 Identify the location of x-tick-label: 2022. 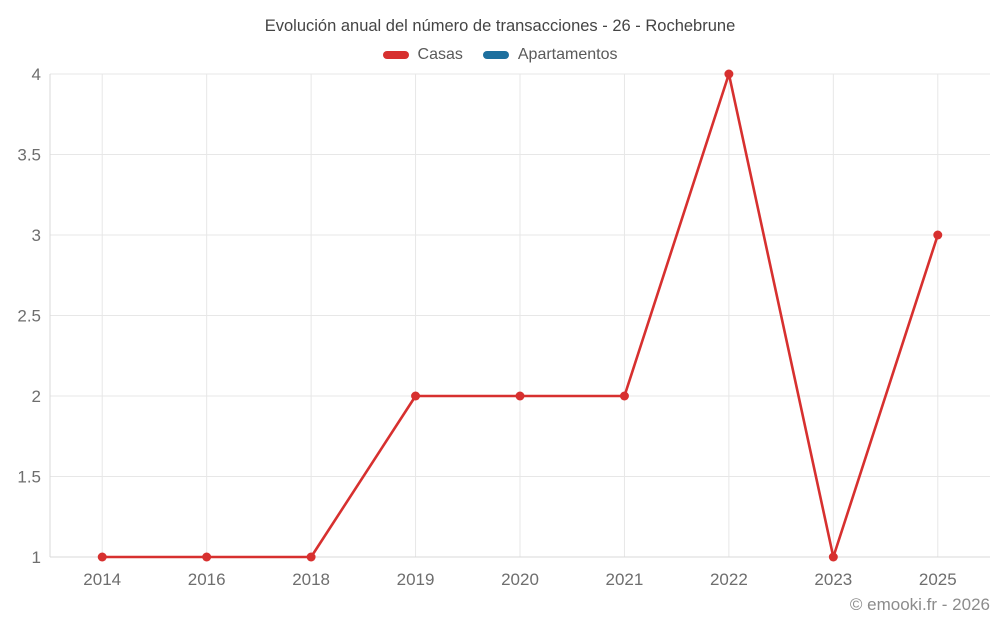
(729, 579).